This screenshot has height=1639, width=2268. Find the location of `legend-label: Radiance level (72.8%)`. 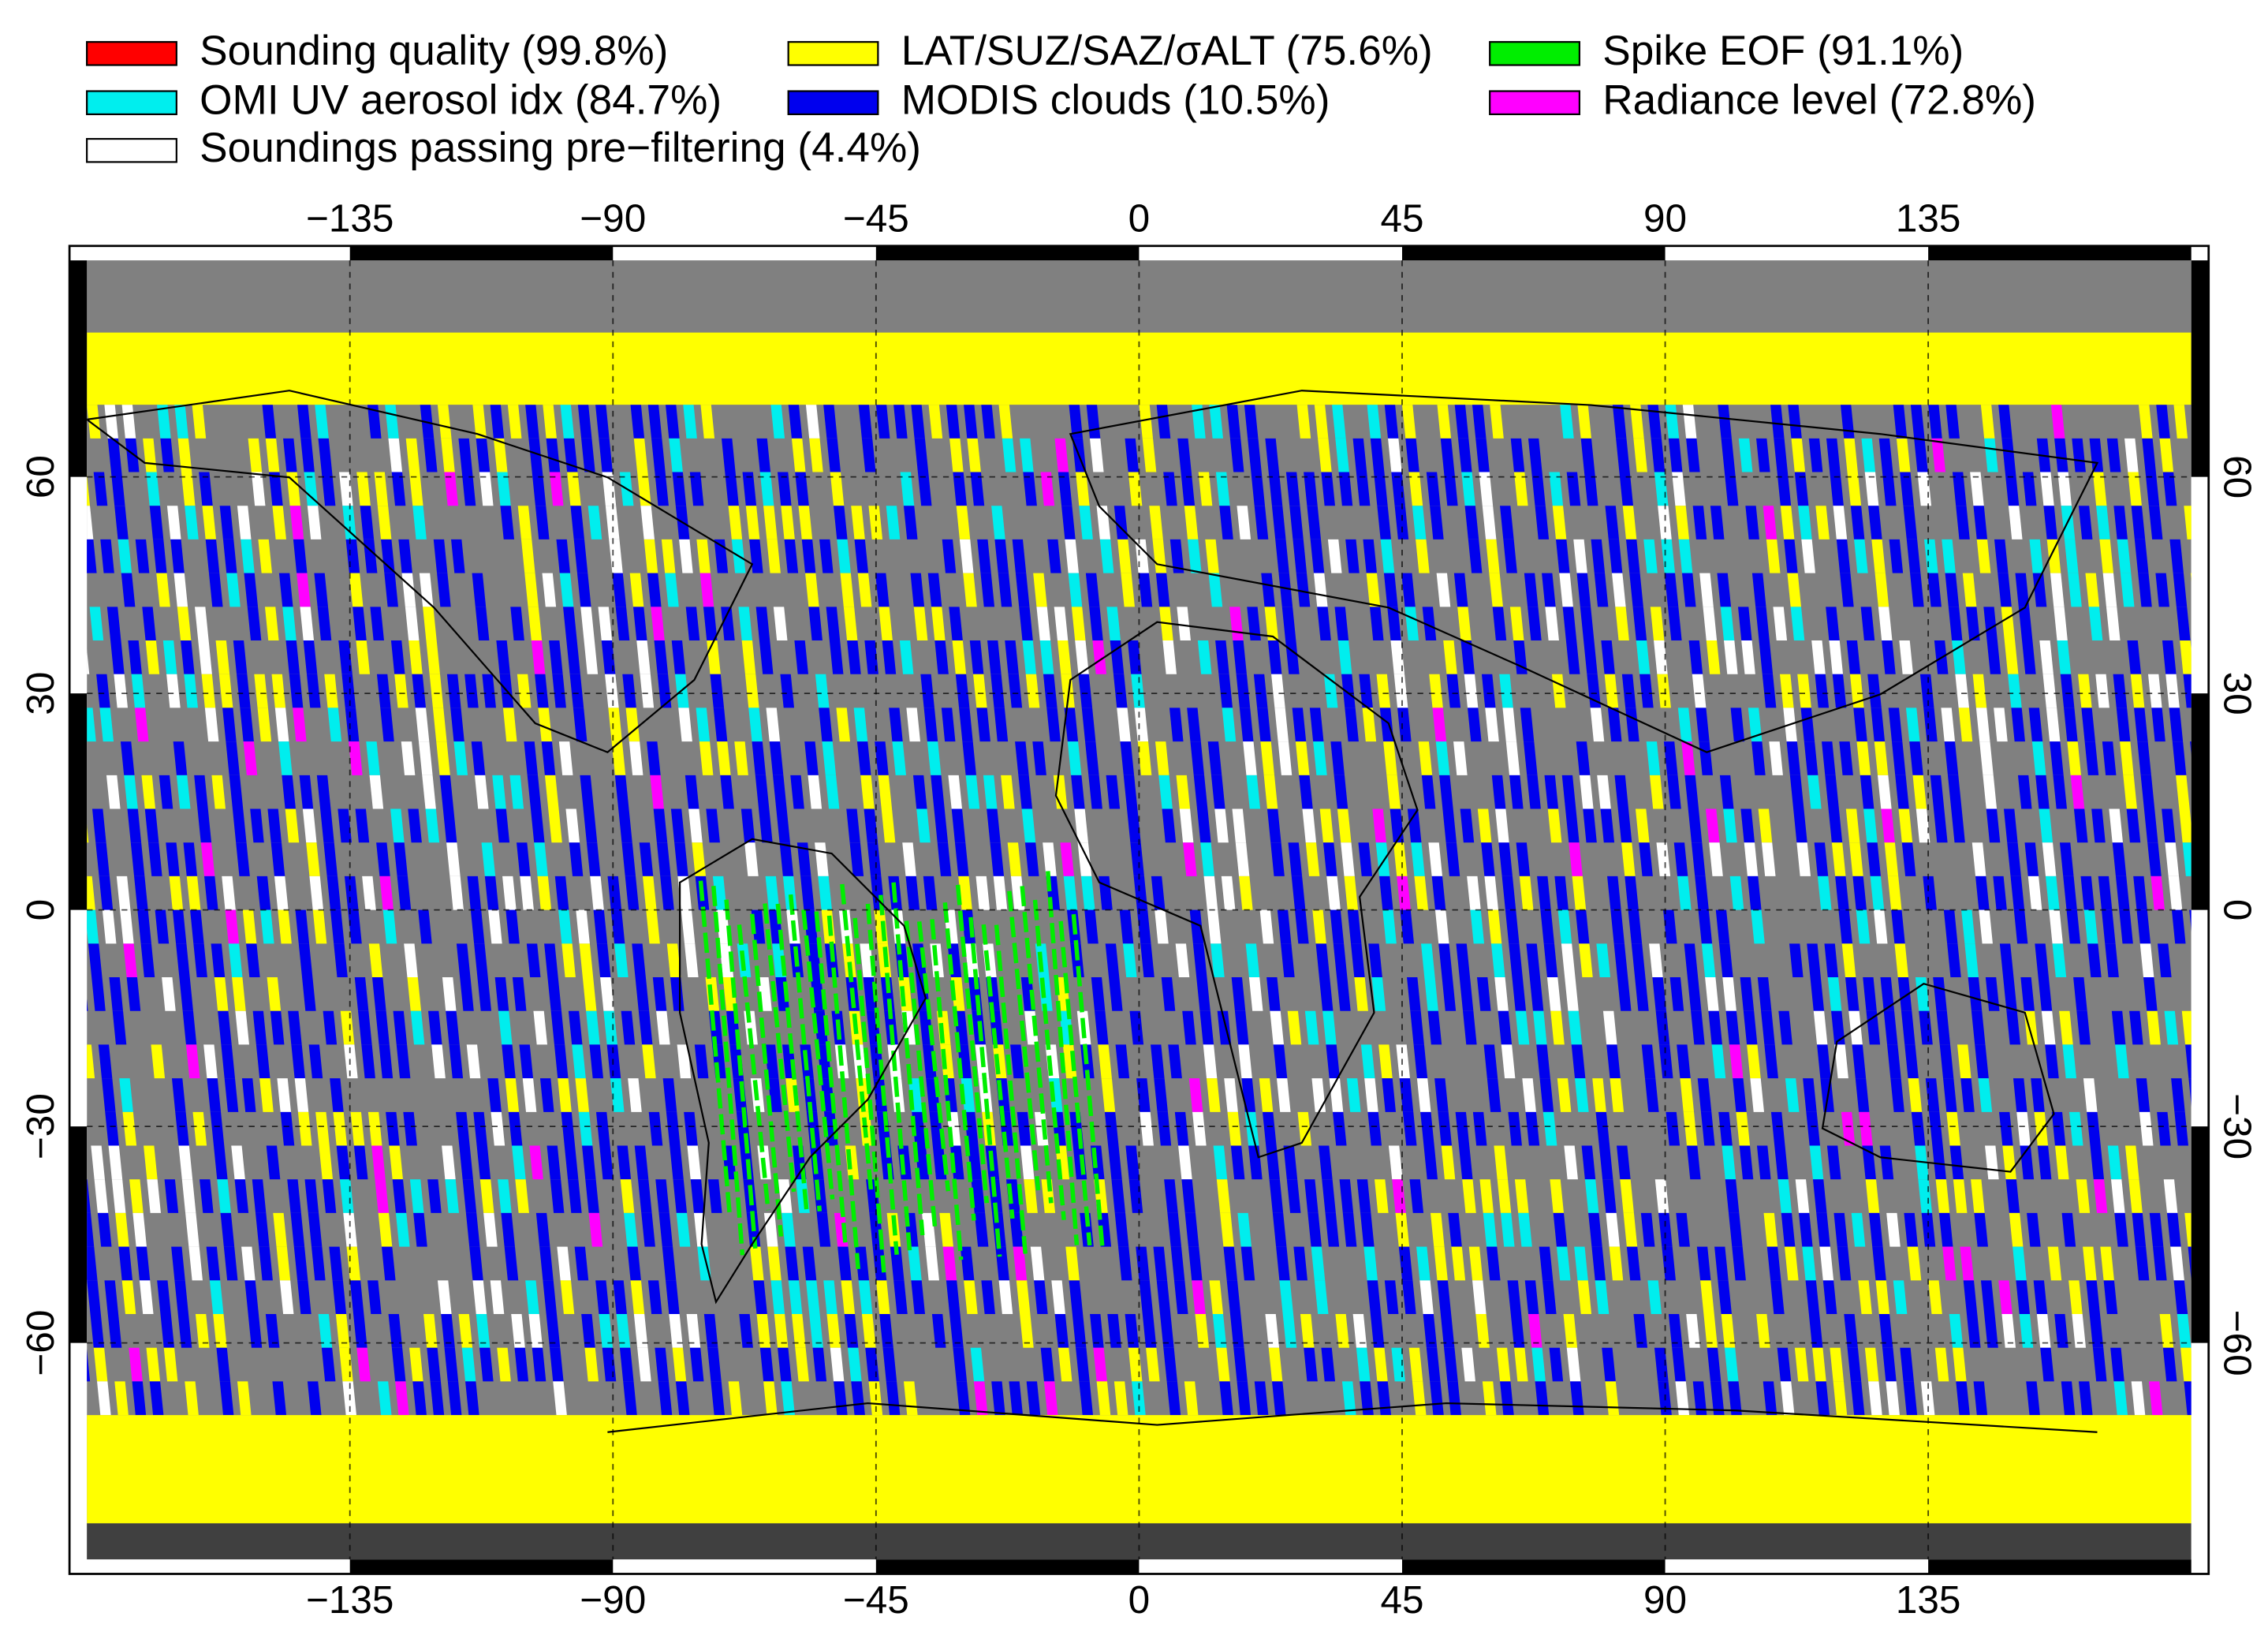

legend-label: Radiance level (72.8%) is located at coordinates (1819, 100).